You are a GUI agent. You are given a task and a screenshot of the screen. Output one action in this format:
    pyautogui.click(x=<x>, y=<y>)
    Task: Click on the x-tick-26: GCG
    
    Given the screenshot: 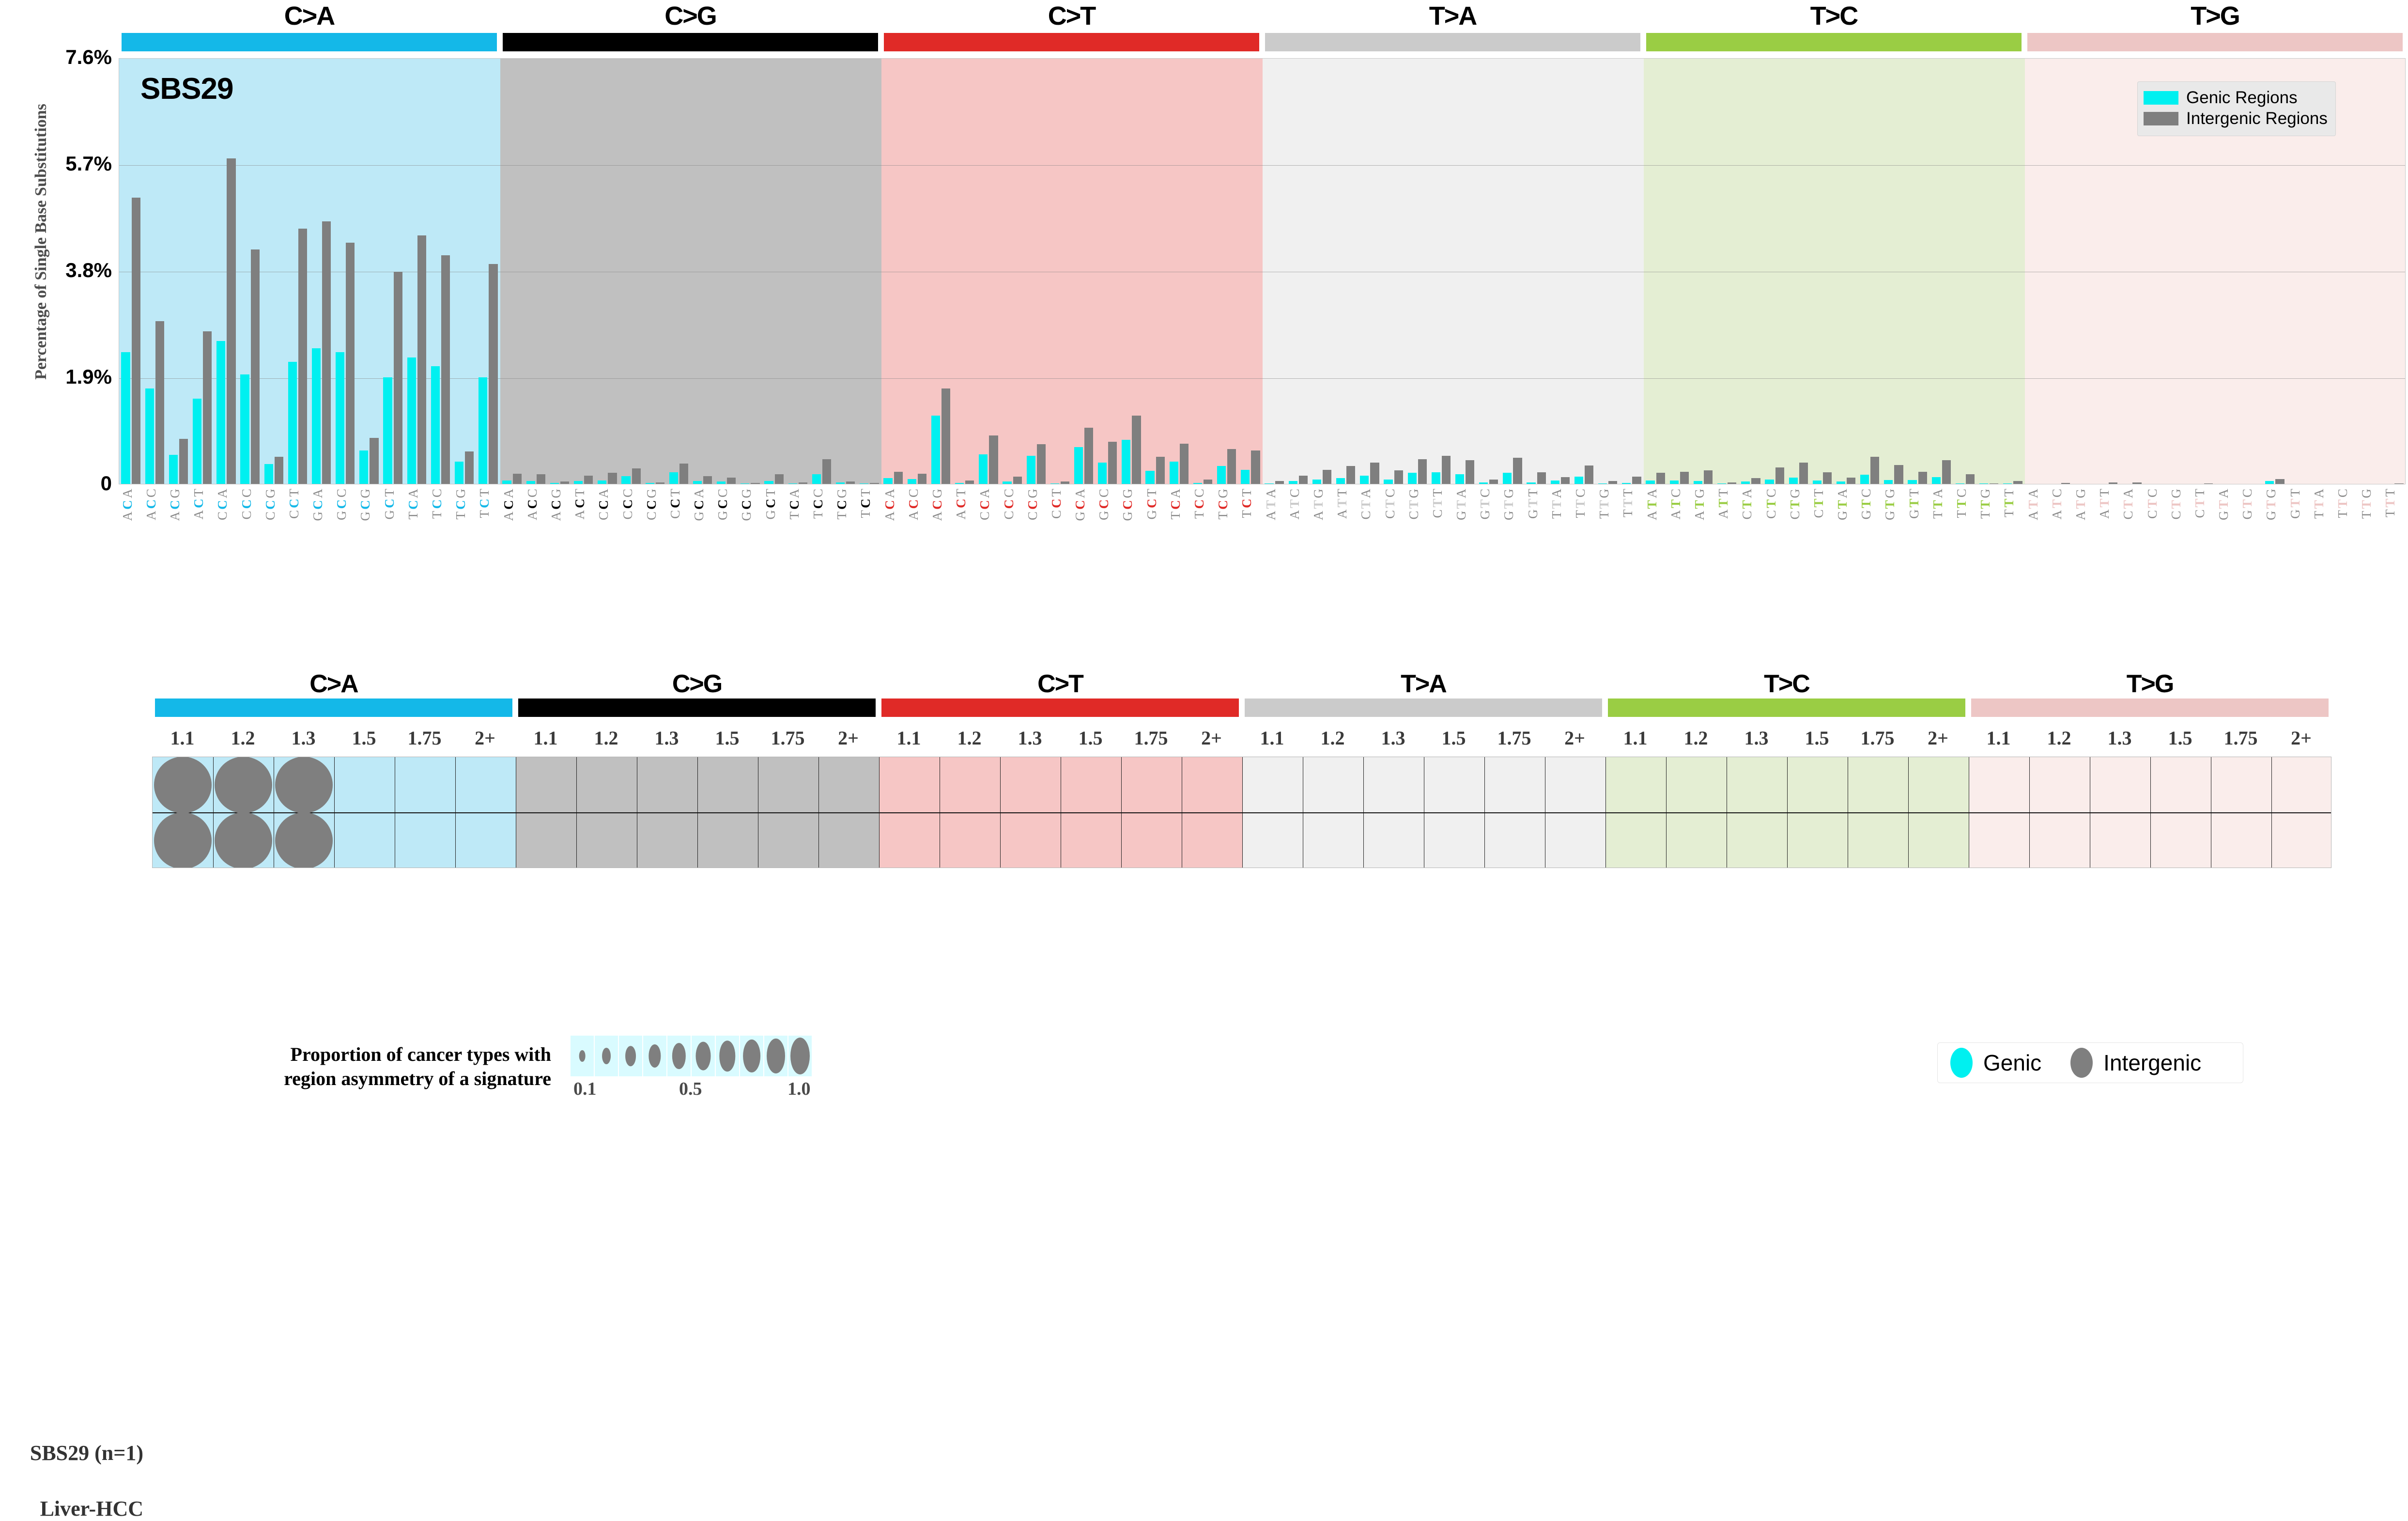 What is the action you would take?
    pyautogui.click(x=746, y=504)
    